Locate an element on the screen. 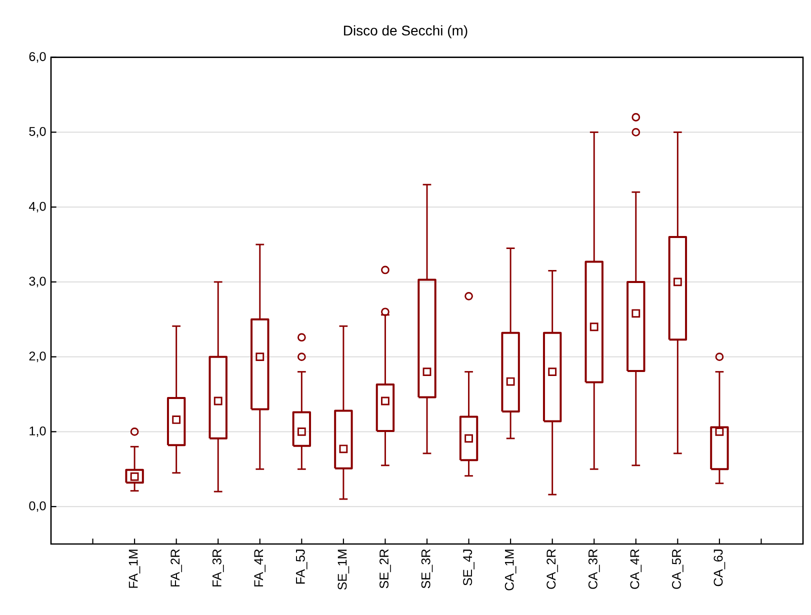  y-tick-label: 1,0 is located at coordinates (38, 431).